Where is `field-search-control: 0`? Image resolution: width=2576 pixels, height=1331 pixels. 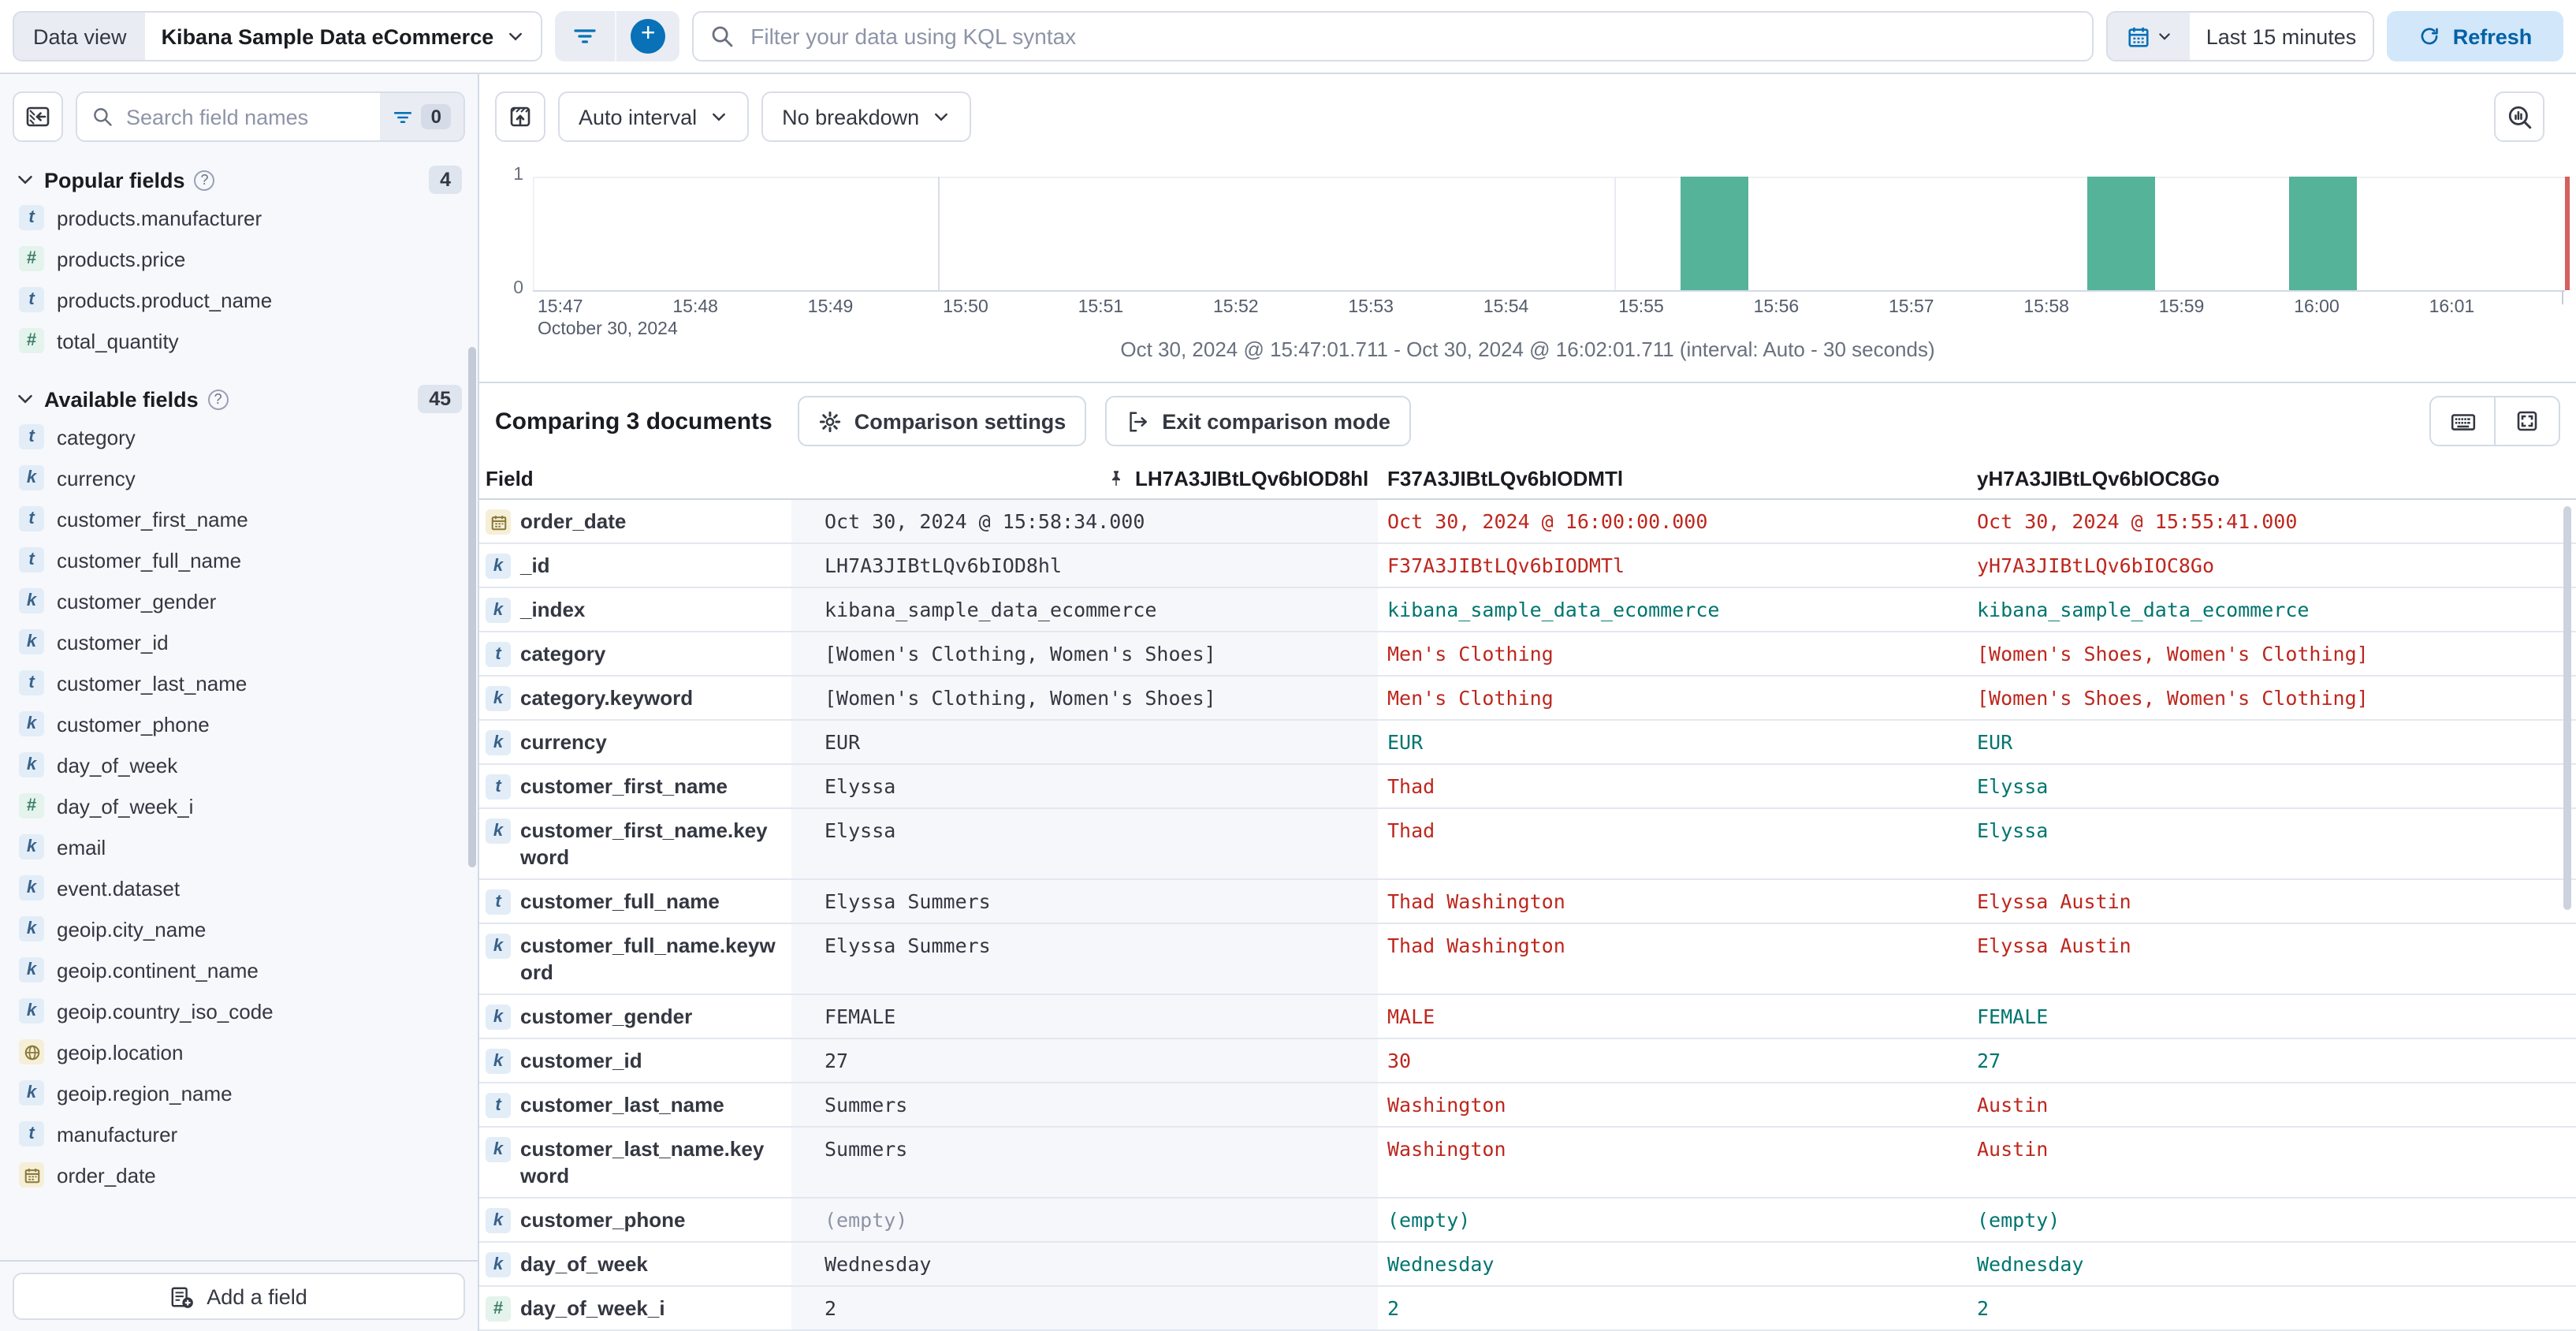 field-search-control: 0 is located at coordinates (270, 116).